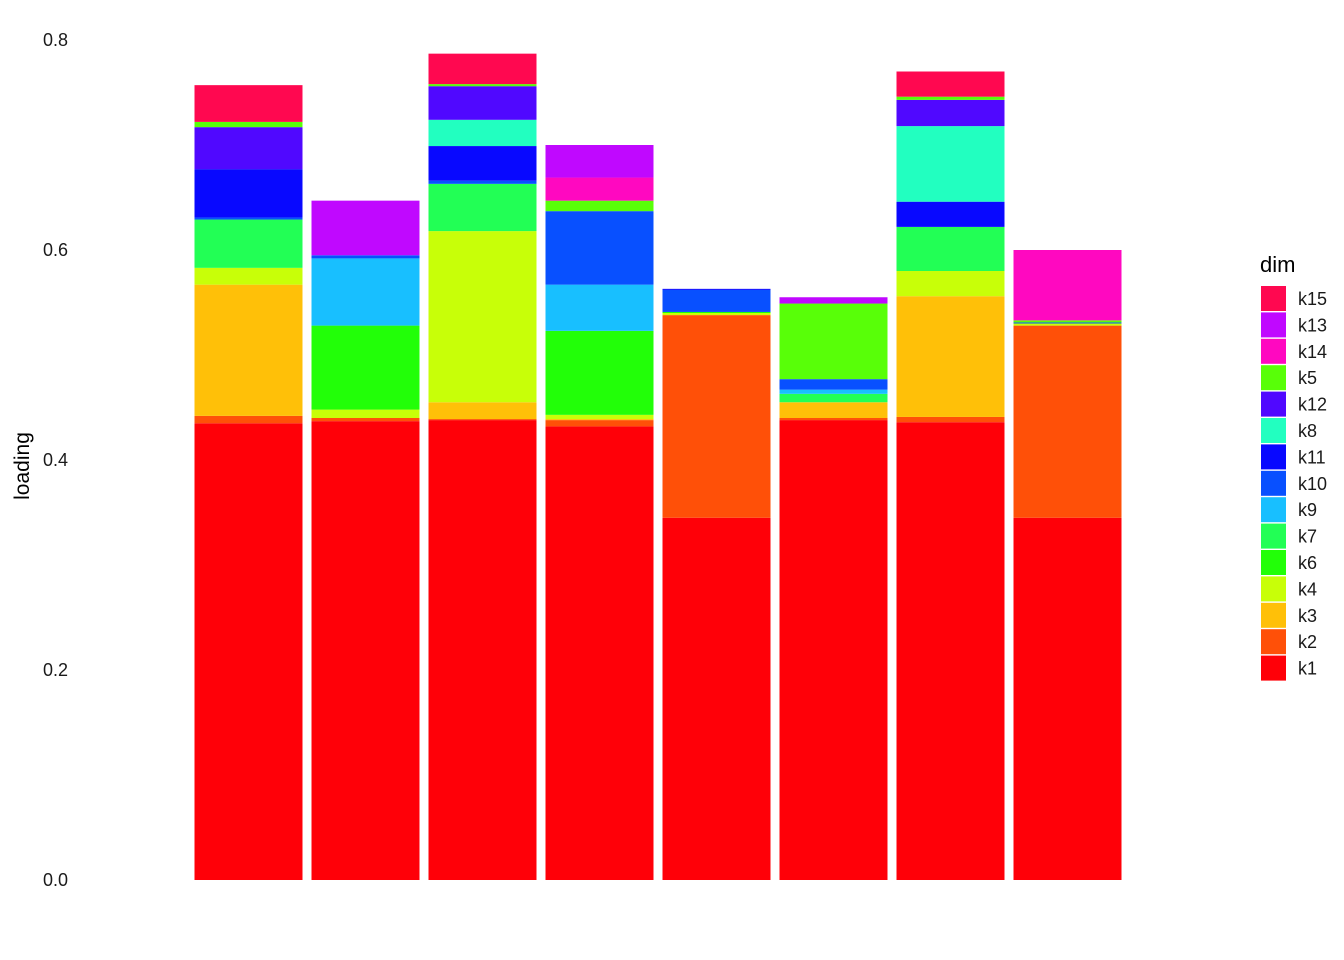 Image resolution: width=1344 pixels, height=960 pixels. What do you see at coordinates (1307, 642) in the screenshot?
I see `legend-label-k2: k2` at bounding box center [1307, 642].